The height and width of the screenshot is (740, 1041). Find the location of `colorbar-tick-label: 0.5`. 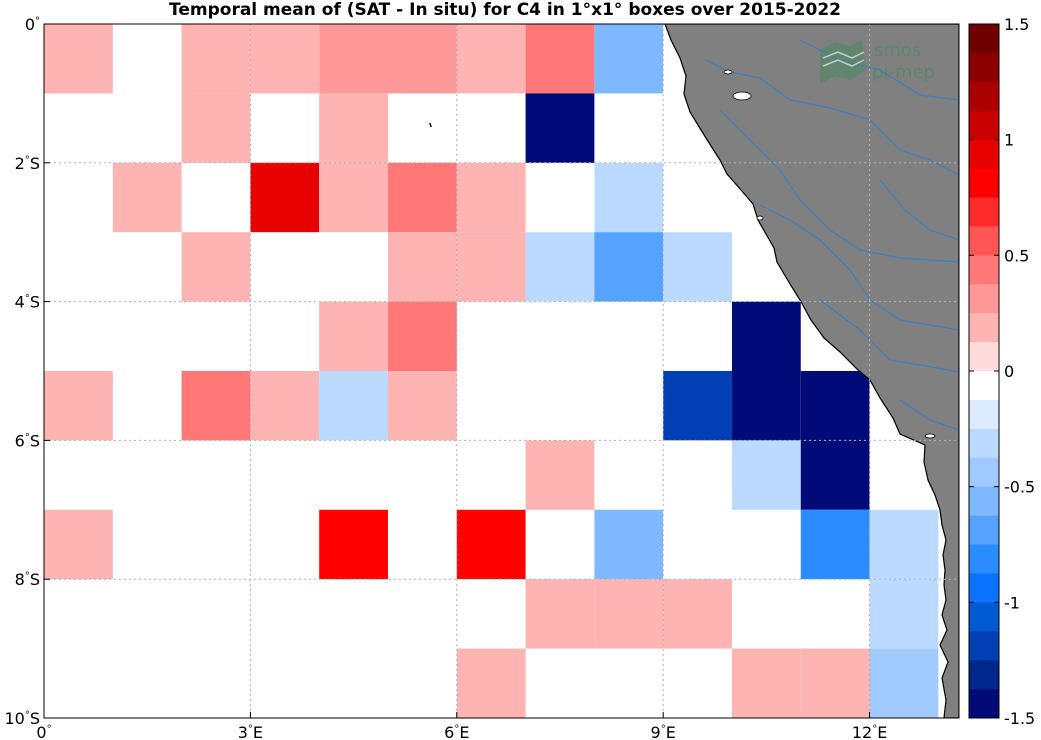

colorbar-tick-label: 0.5 is located at coordinates (1016, 255).